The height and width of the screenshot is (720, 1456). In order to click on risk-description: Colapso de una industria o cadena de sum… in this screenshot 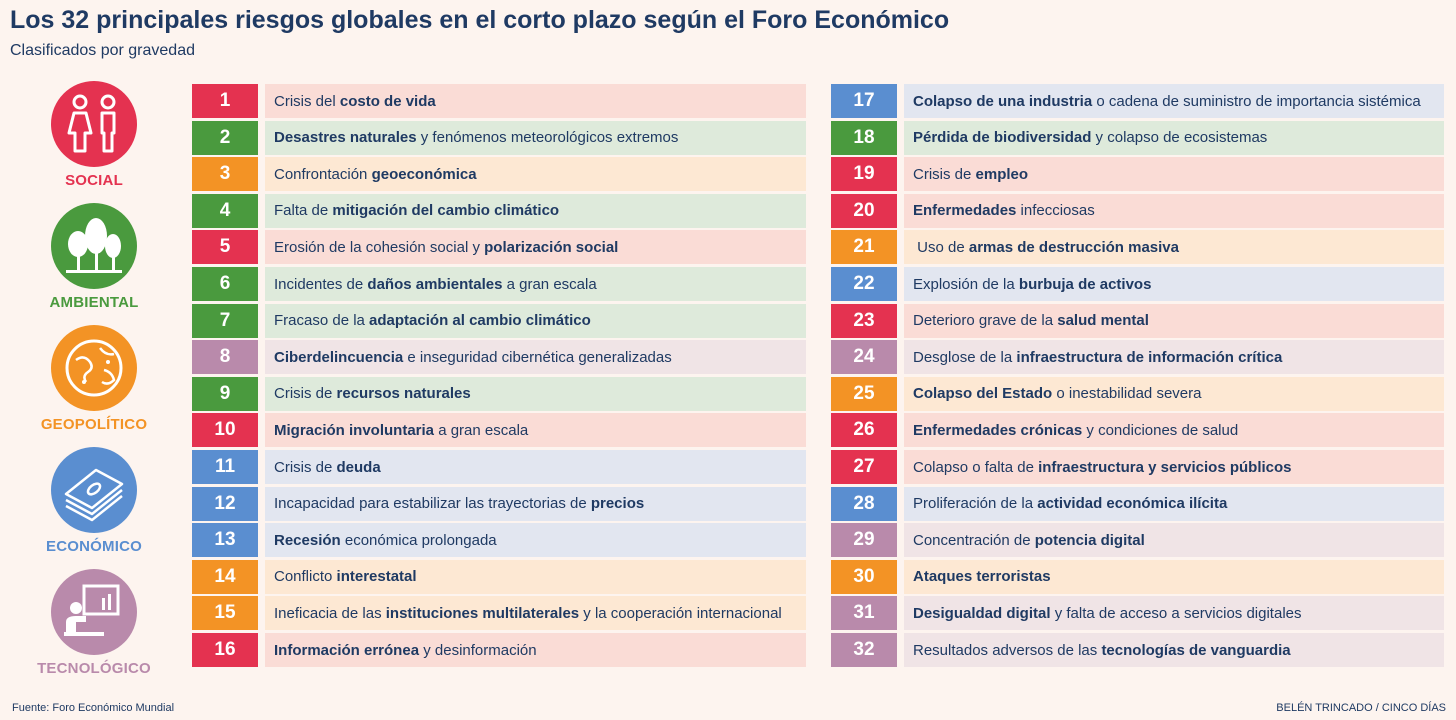, I will do `click(1174, 101)`.